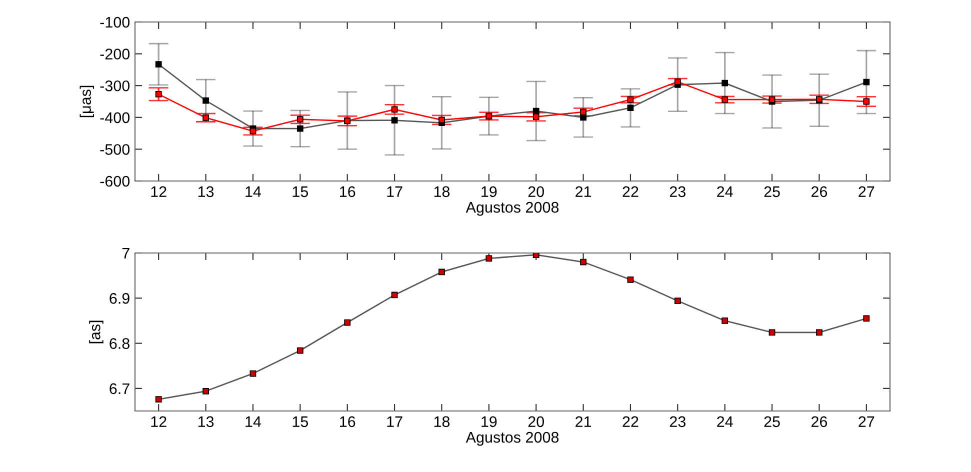  What do you see at coordinates (120, 298) in the screenshot?
I see `y-tick-label: 6.9` at bounding box center [120, 298].